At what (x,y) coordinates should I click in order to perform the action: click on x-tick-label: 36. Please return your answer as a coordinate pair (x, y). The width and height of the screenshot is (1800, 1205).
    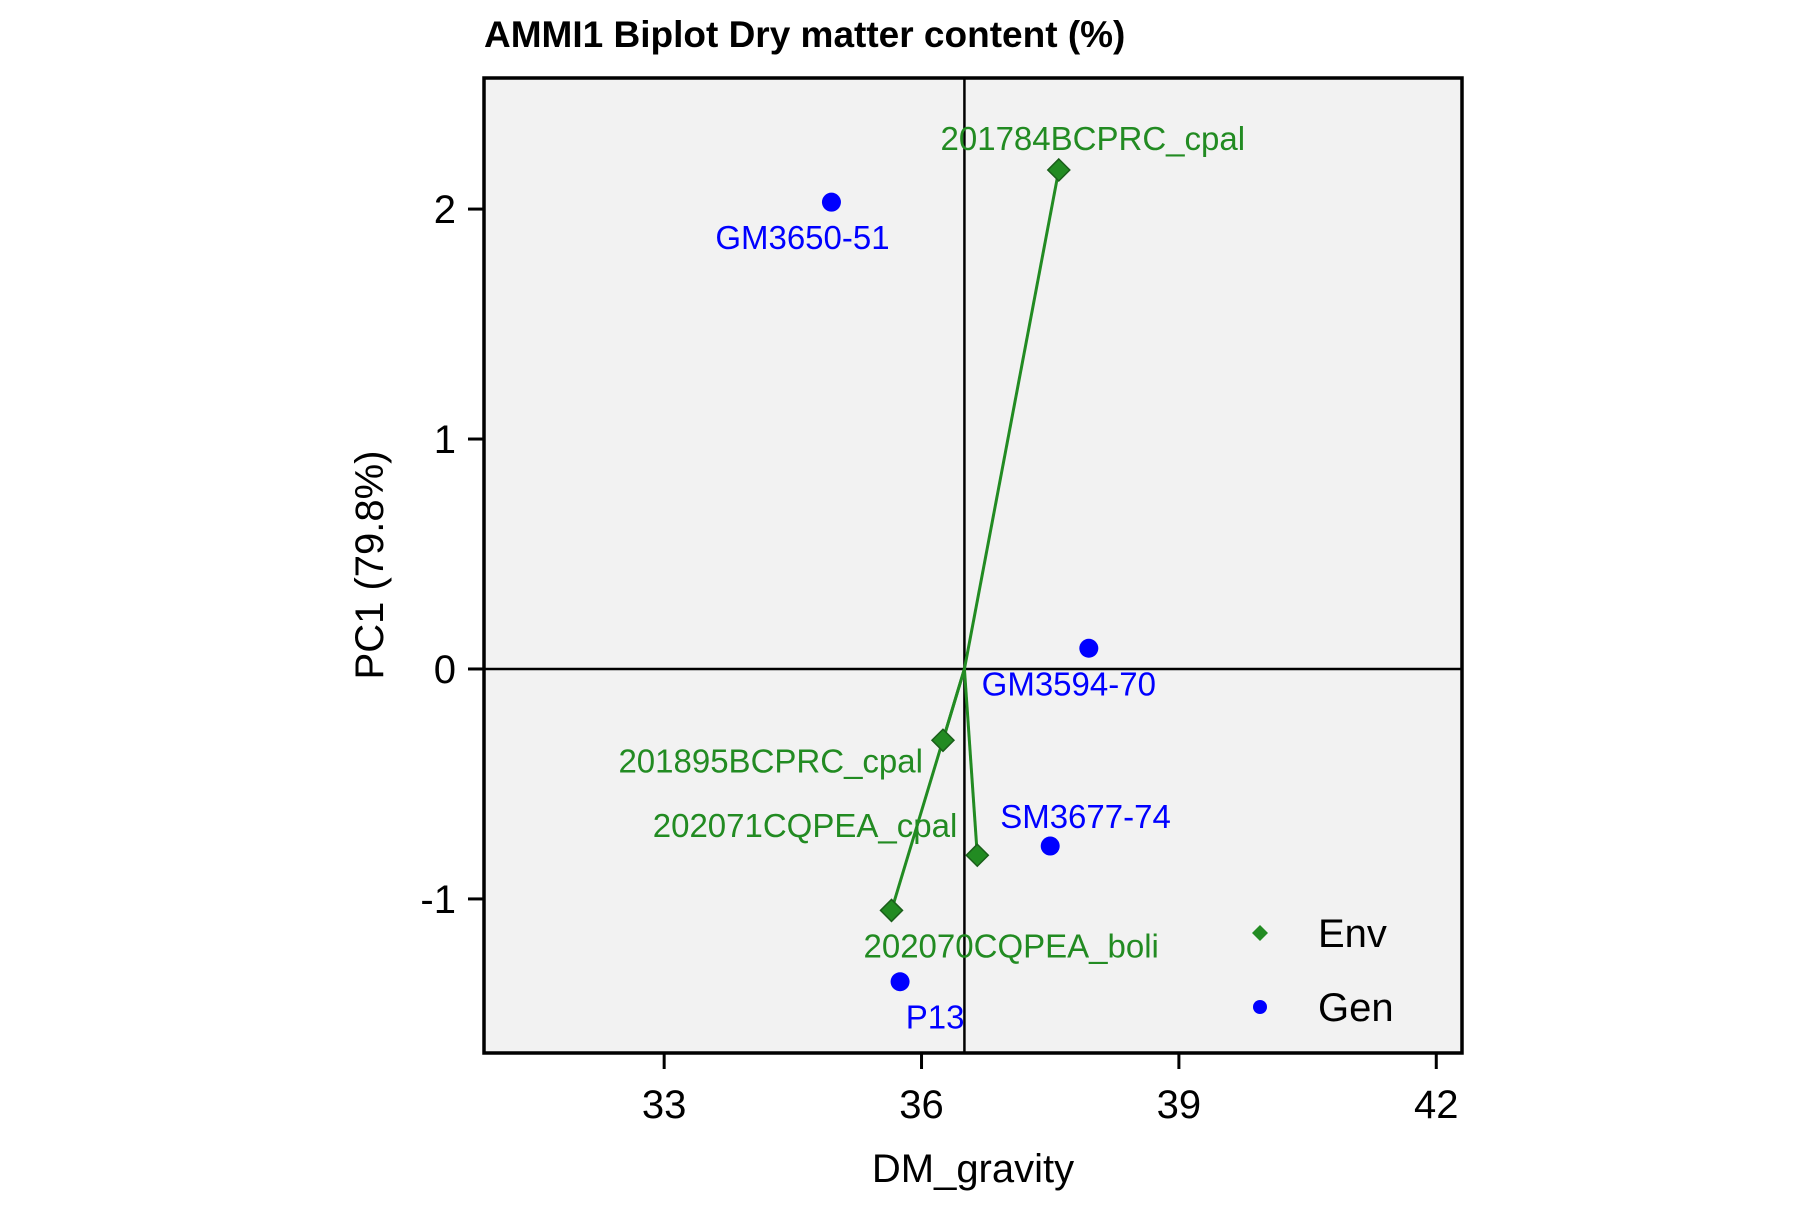
    Looking at the image, I should click on (921, 1105).